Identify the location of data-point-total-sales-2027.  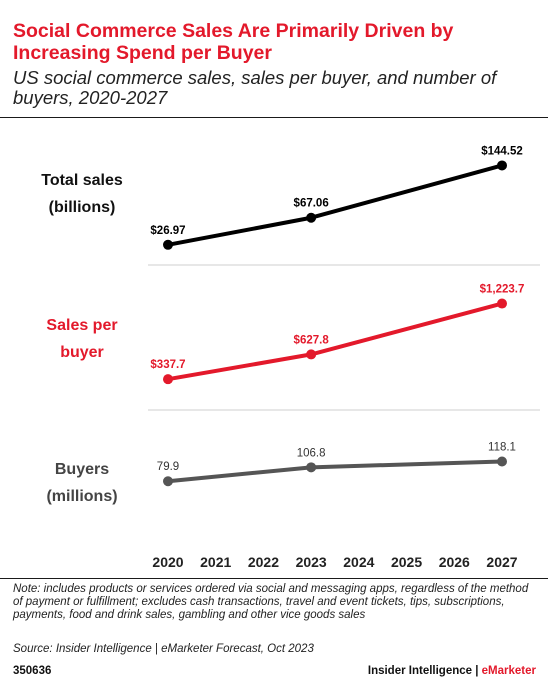
(502, 165).